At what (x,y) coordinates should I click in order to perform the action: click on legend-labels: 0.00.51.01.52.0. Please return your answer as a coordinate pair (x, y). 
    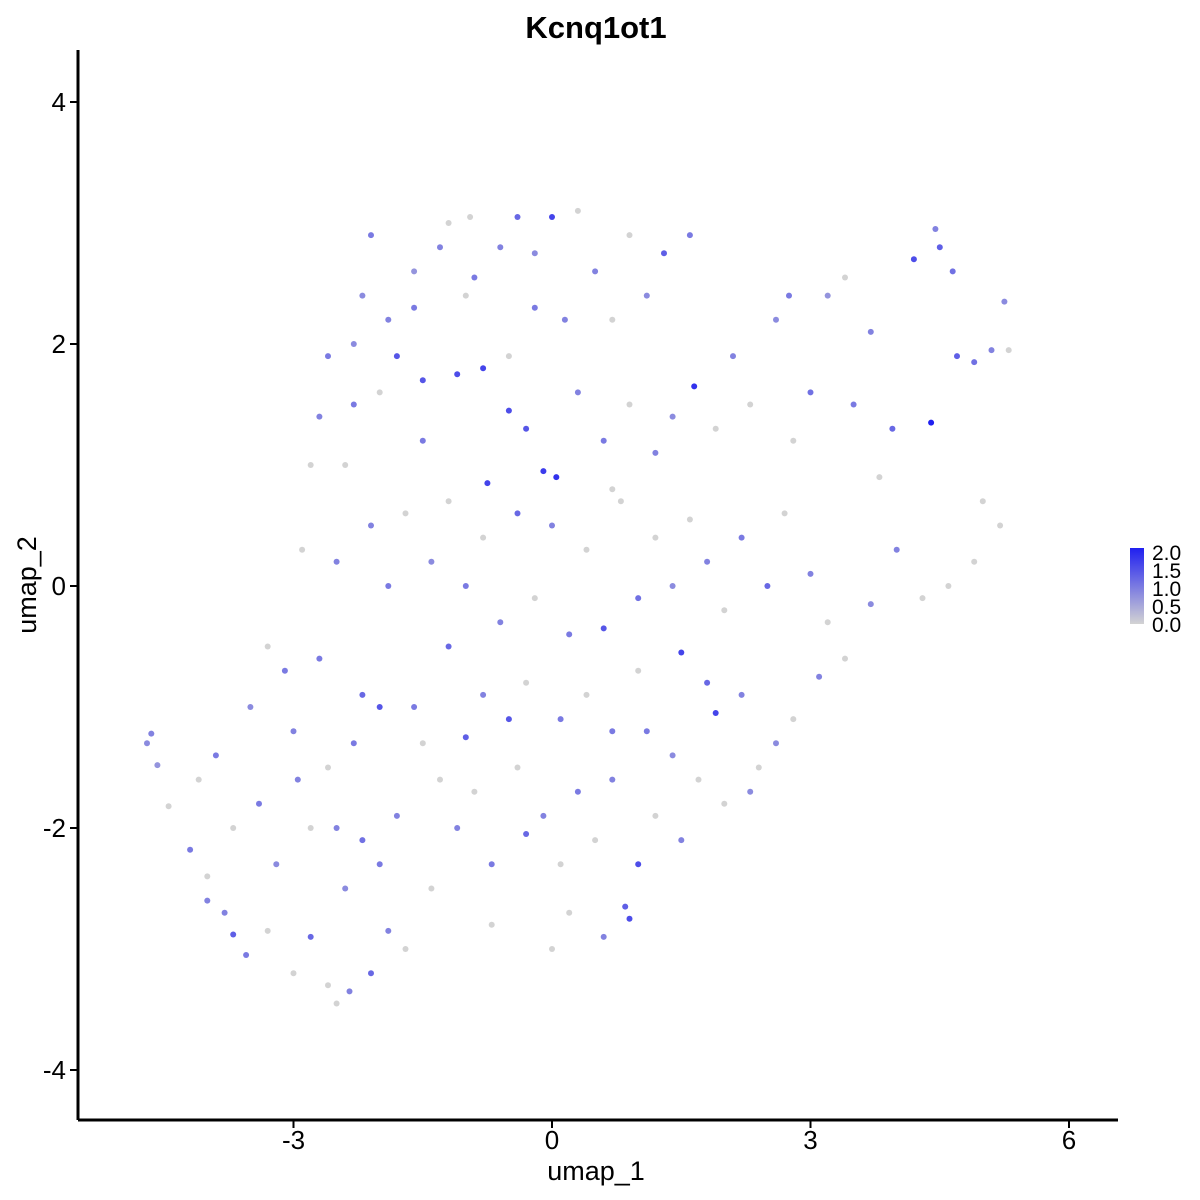
    Looking at the image, I should click on (1166, 589).